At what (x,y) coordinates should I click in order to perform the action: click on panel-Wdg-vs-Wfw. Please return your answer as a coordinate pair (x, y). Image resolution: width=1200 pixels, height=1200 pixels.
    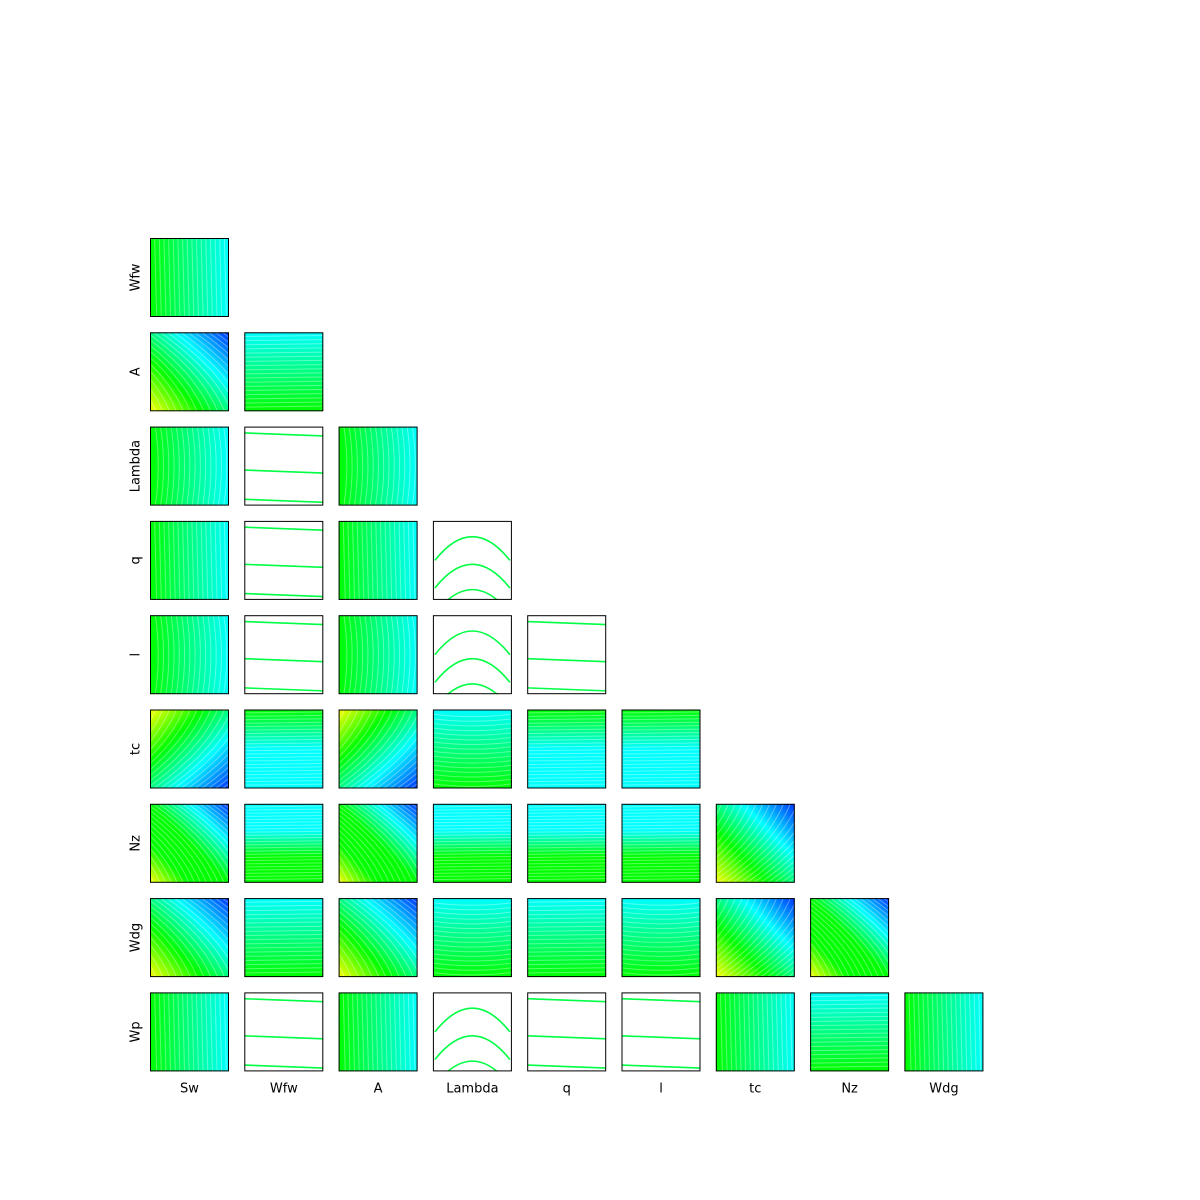
    Looking at the image, I should click on (284, 938).